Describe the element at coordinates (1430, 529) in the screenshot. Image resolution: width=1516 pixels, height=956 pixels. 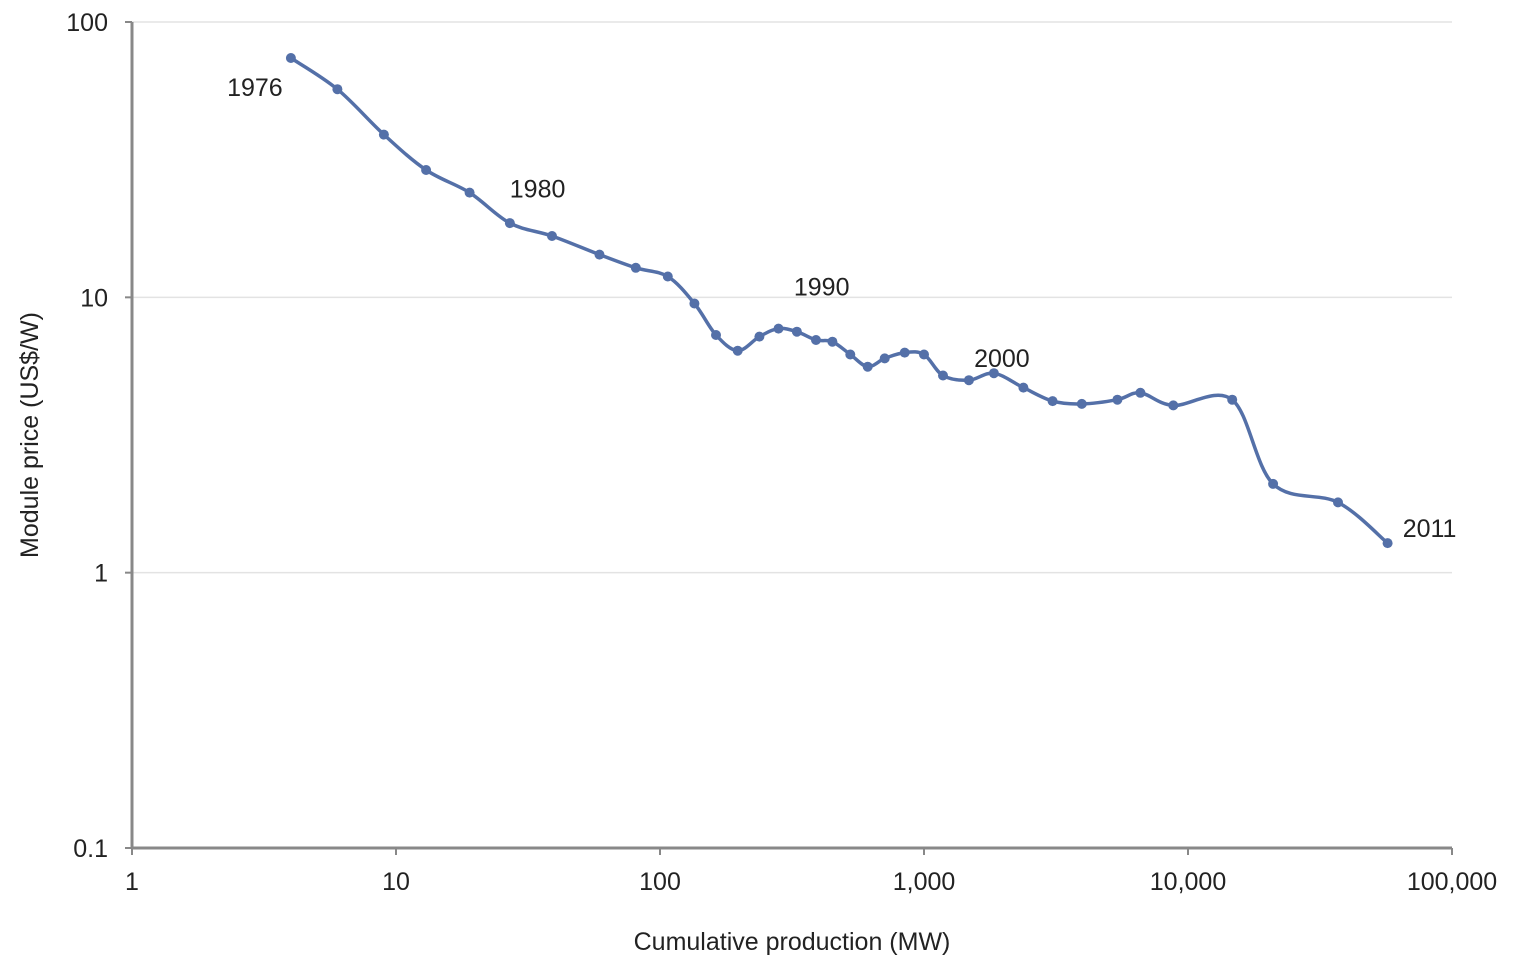
I see `year-annotation: 2011` at that location.